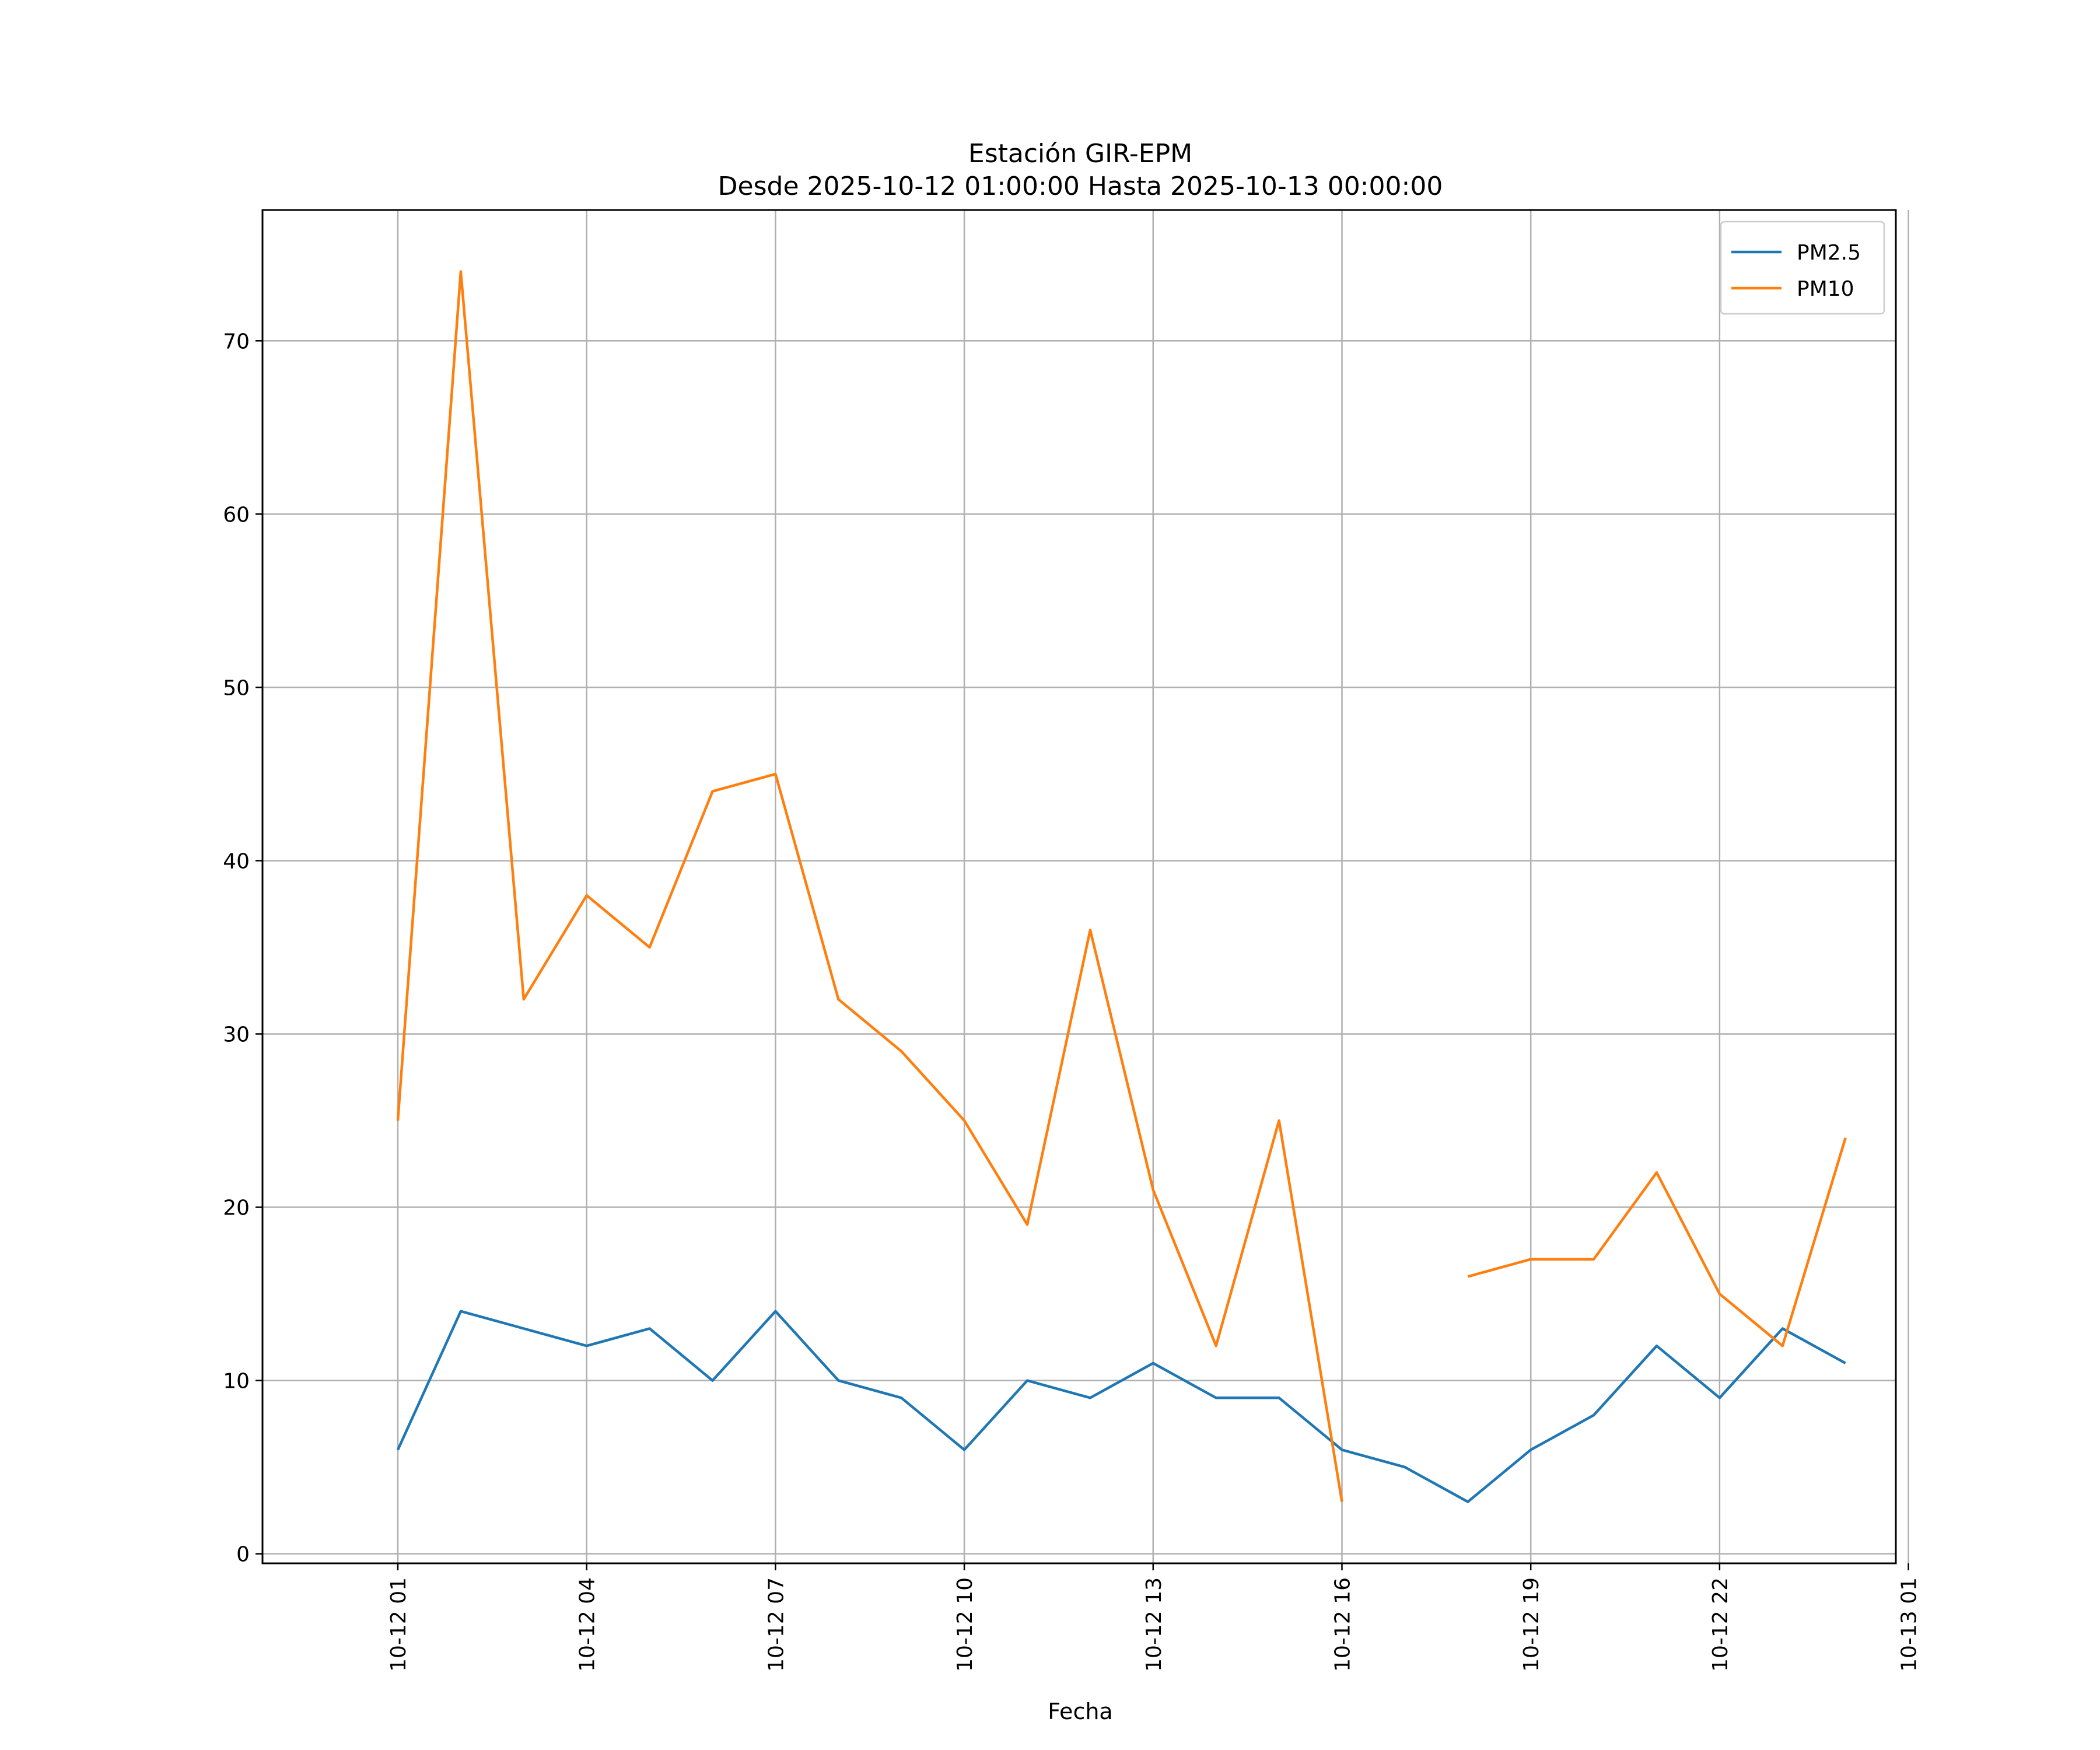  Describe the element at coordinates (236, 1208) in the screenshot. I see `y-tick-label: 20` at that location.